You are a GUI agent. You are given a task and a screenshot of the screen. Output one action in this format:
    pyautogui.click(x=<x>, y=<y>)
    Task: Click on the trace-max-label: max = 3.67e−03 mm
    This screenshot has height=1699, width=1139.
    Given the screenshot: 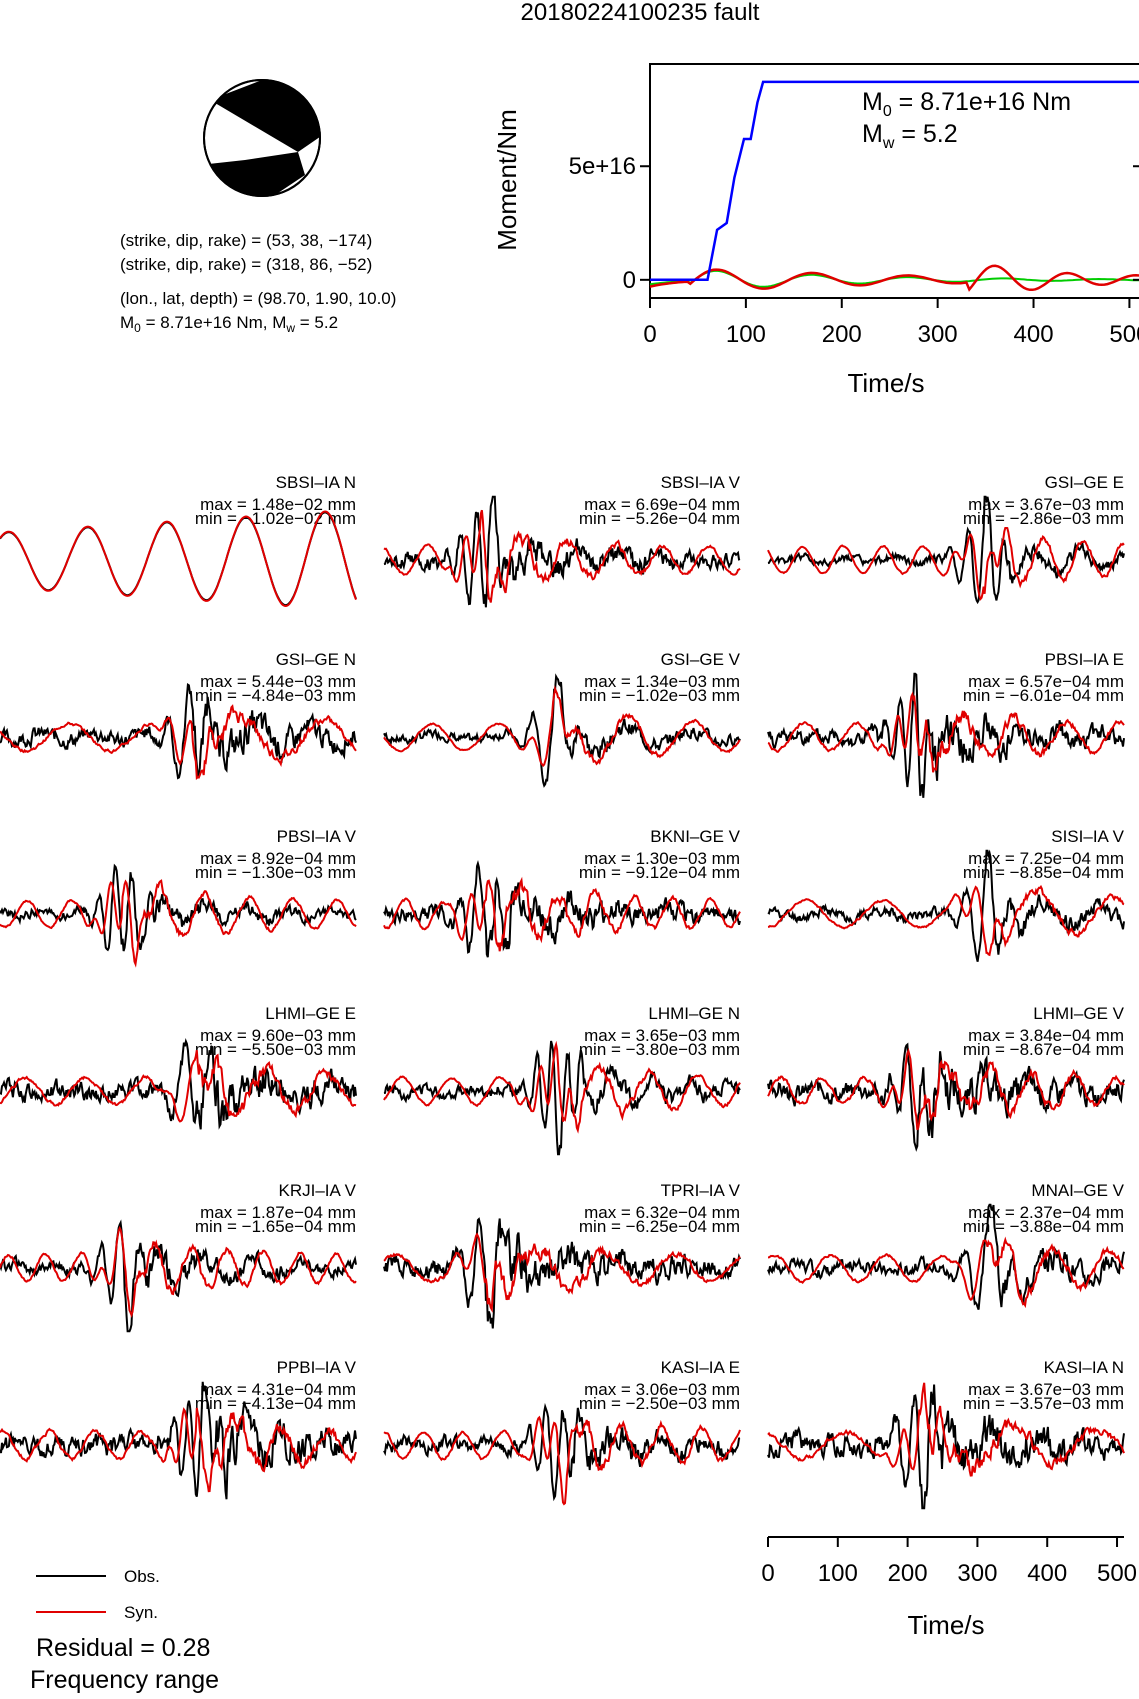 What is the action you would take?
    pyautogui.click(x=1046, y=504)
    